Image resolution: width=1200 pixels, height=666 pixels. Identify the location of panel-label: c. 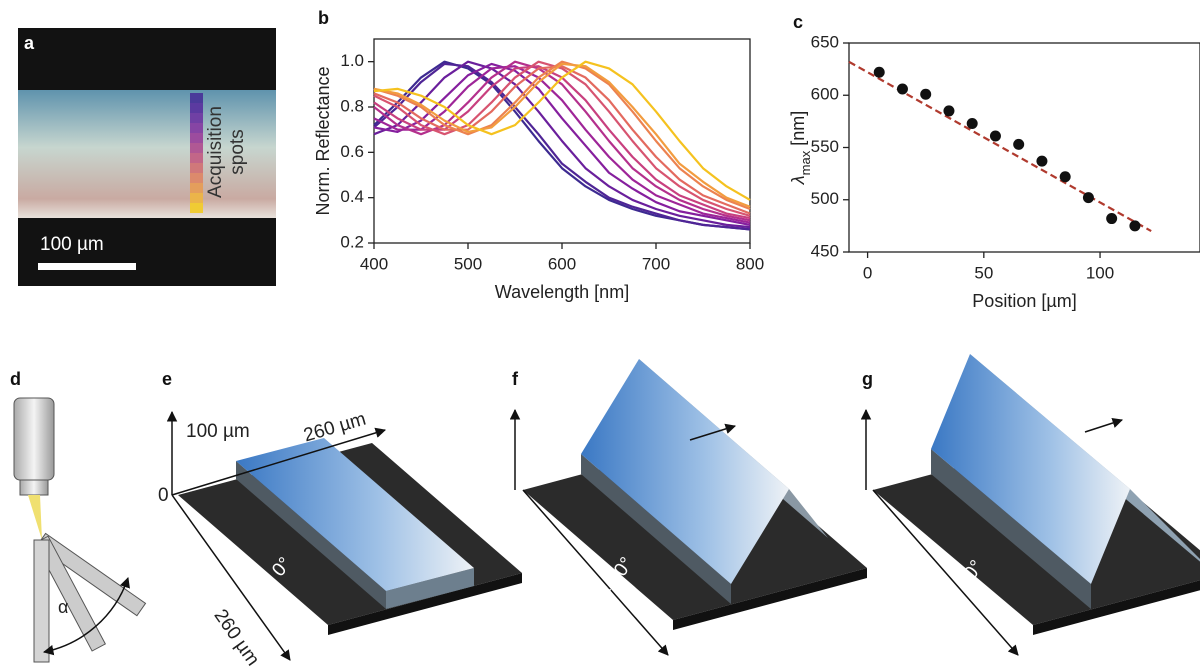
(798, 22).